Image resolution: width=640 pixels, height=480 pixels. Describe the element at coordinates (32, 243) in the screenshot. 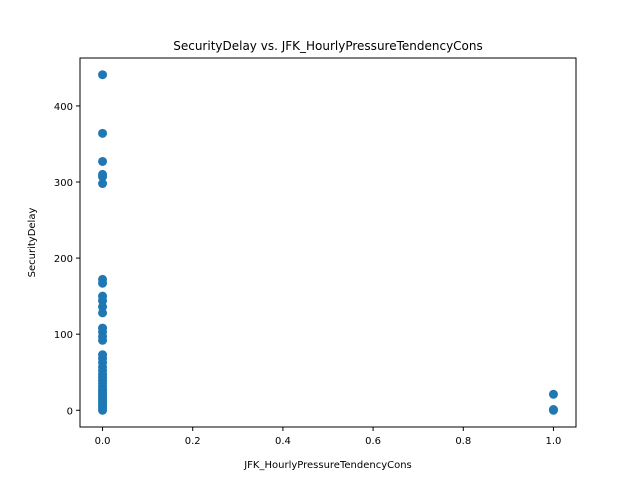

I see `y-axis-label: SecurityDelay` at that location.